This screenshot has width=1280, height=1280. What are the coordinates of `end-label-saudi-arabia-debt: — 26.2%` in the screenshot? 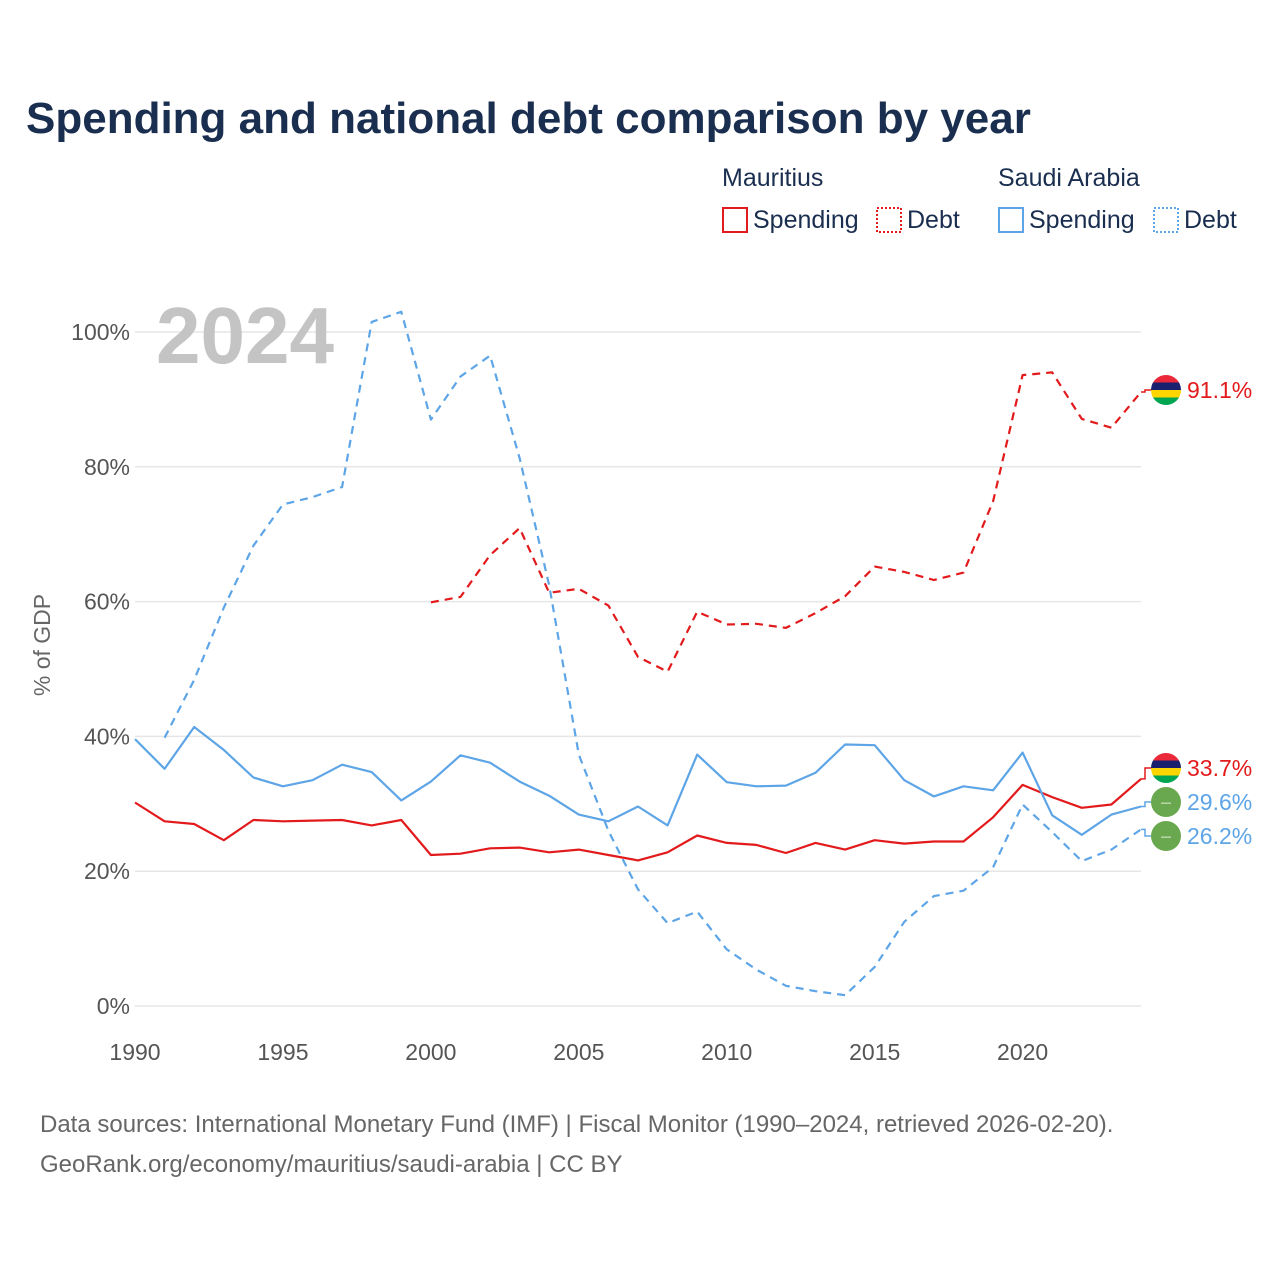 It's located at (1196, 836).